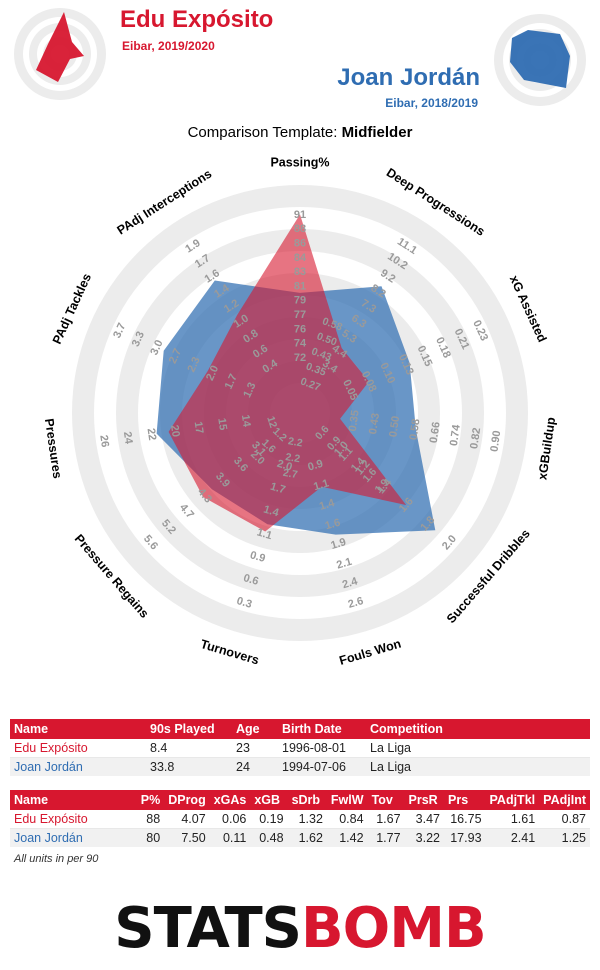 The image size is (600, 970). I want to click on axis-tick-label: 20, so click(175, 431).